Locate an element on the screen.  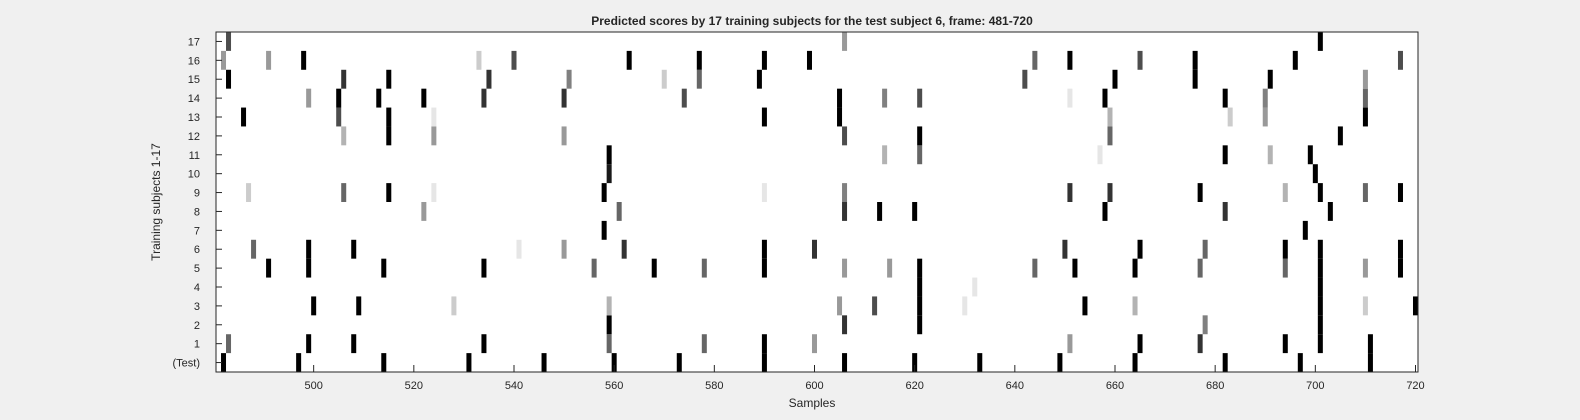
y-tick-label: 3 is located at coordinates (197, 307).